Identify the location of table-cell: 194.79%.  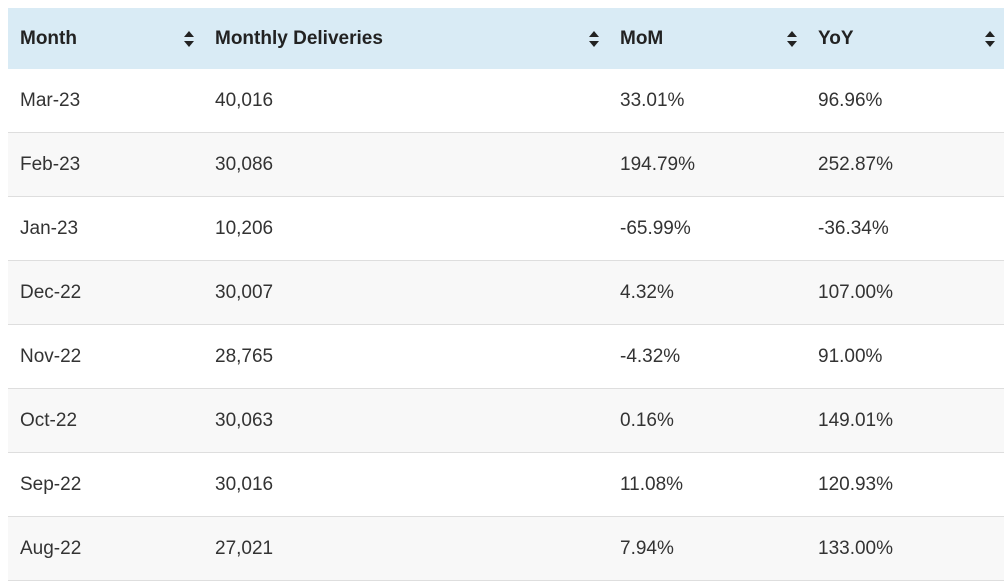
(707, 164).